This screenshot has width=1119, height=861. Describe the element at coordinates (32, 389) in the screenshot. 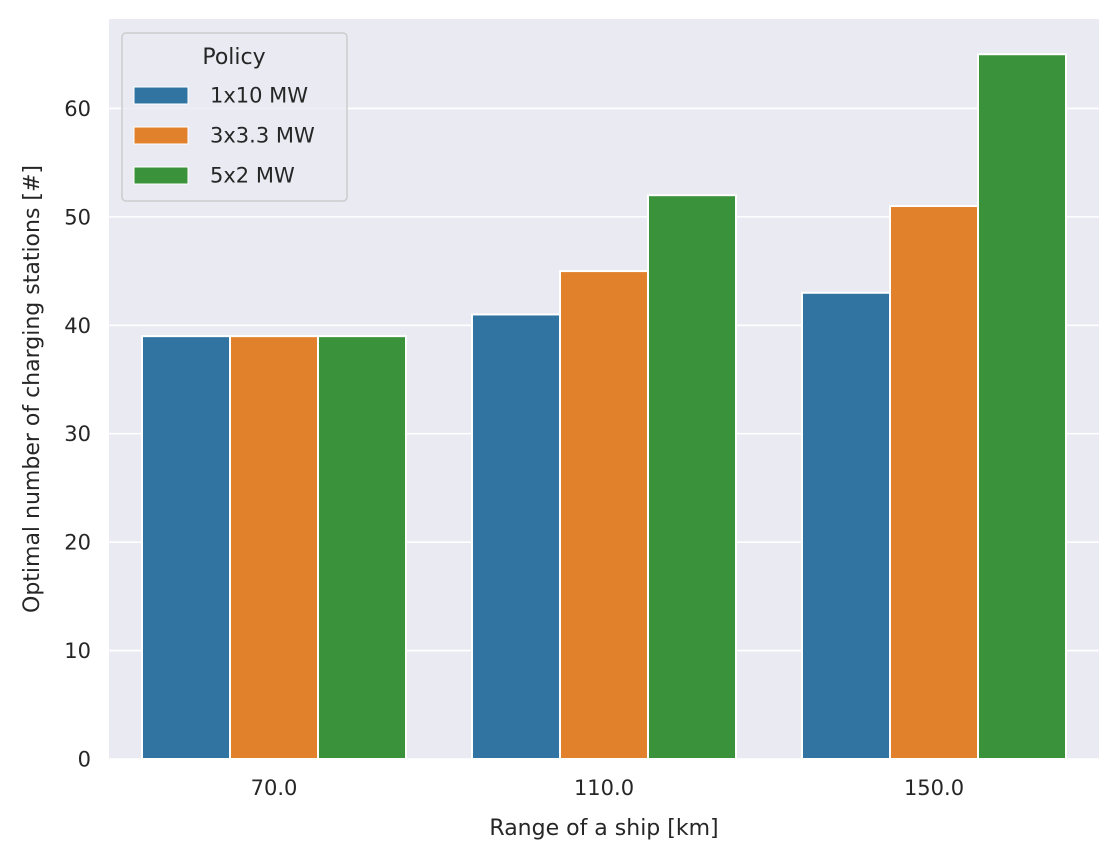

I see `y-axis-label: Optimal number of charging stations [#]` at that location.